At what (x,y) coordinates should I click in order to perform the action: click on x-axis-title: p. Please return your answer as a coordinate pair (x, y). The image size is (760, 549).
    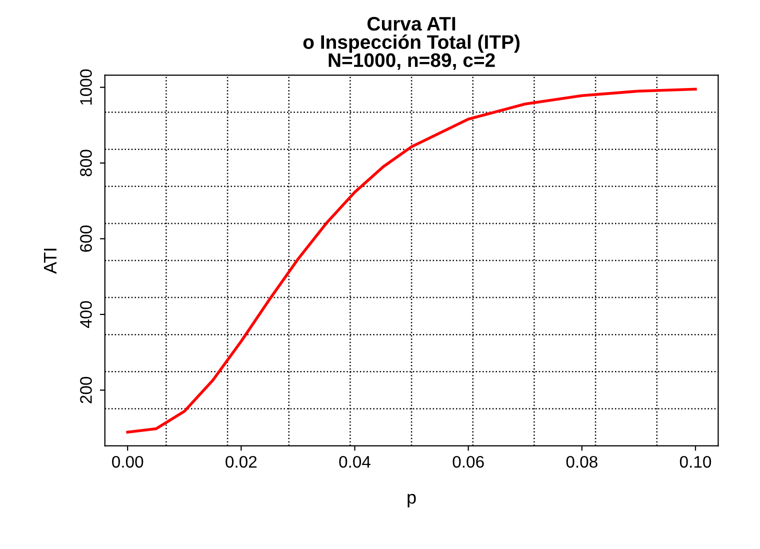
    Looking at the image, I should click on (412, 501).